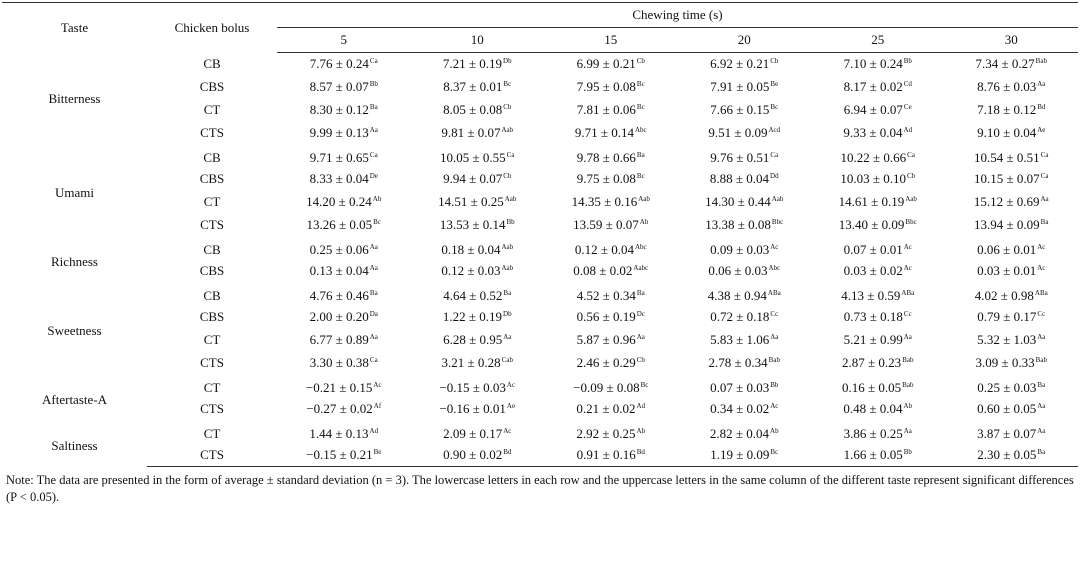 This screenshot has height=574, width=1080. Describe the element at coordinates (873, 109) in the screenshot. I see `value-text: 6.94 ± 0.07` at that location.